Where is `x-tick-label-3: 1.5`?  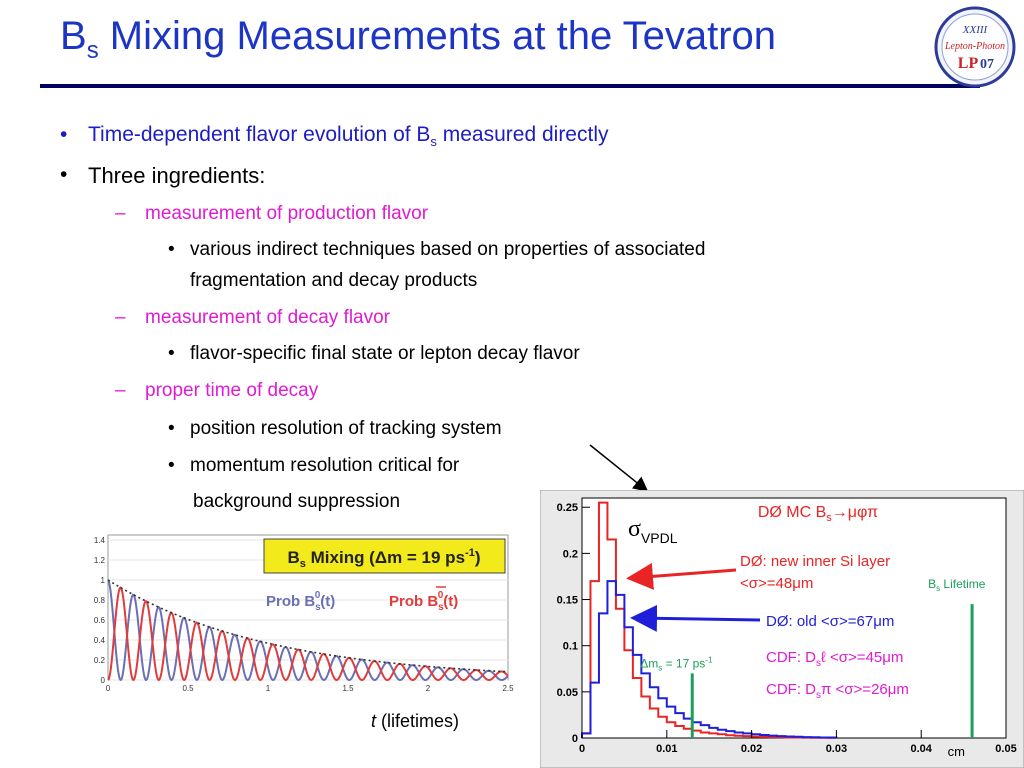
x-tick-label-3: 1.5 is located at coordinates (348, 688).